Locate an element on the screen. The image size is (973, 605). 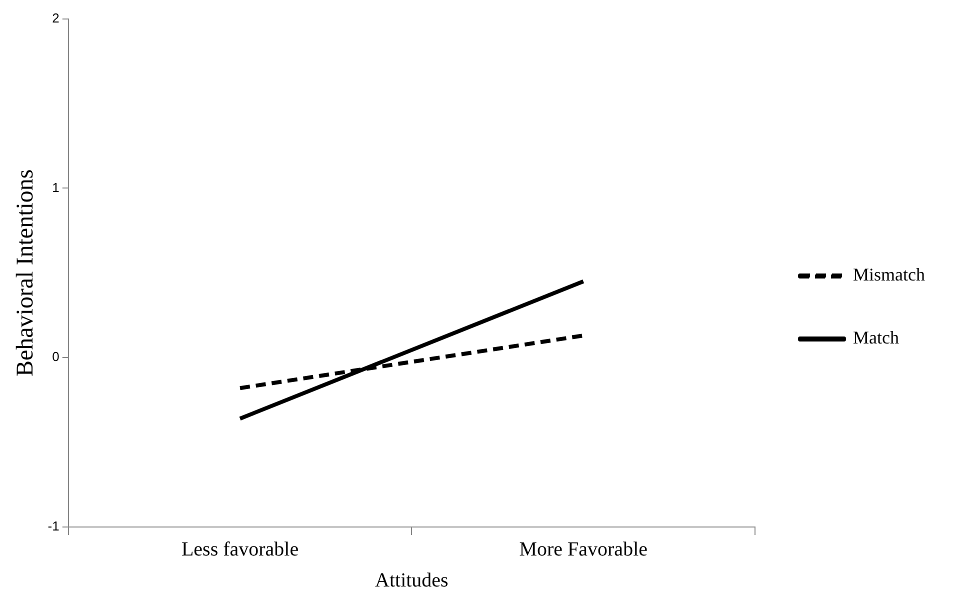
legend-label: Mismatch is located at coordinates (889, 274).